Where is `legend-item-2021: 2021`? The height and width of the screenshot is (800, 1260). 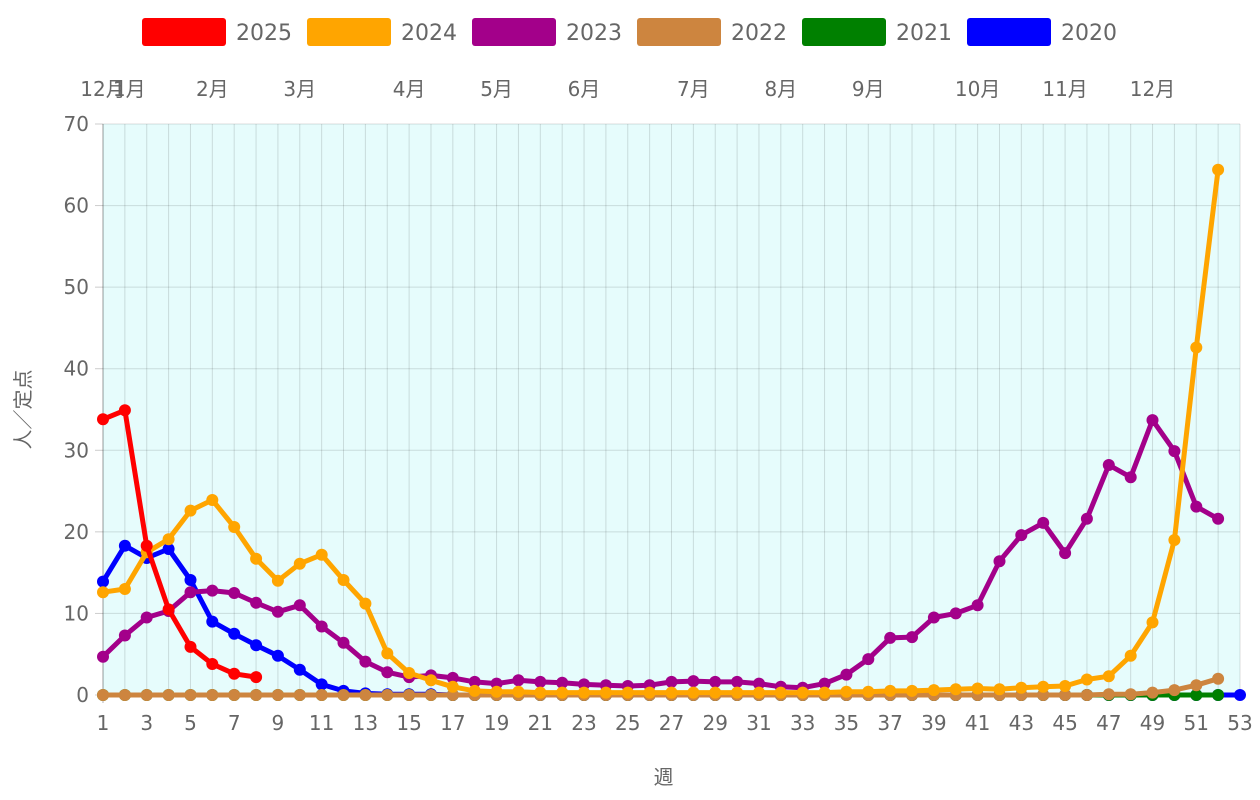
legend-item-2021: 2021 is located at coordinates (877, 32).